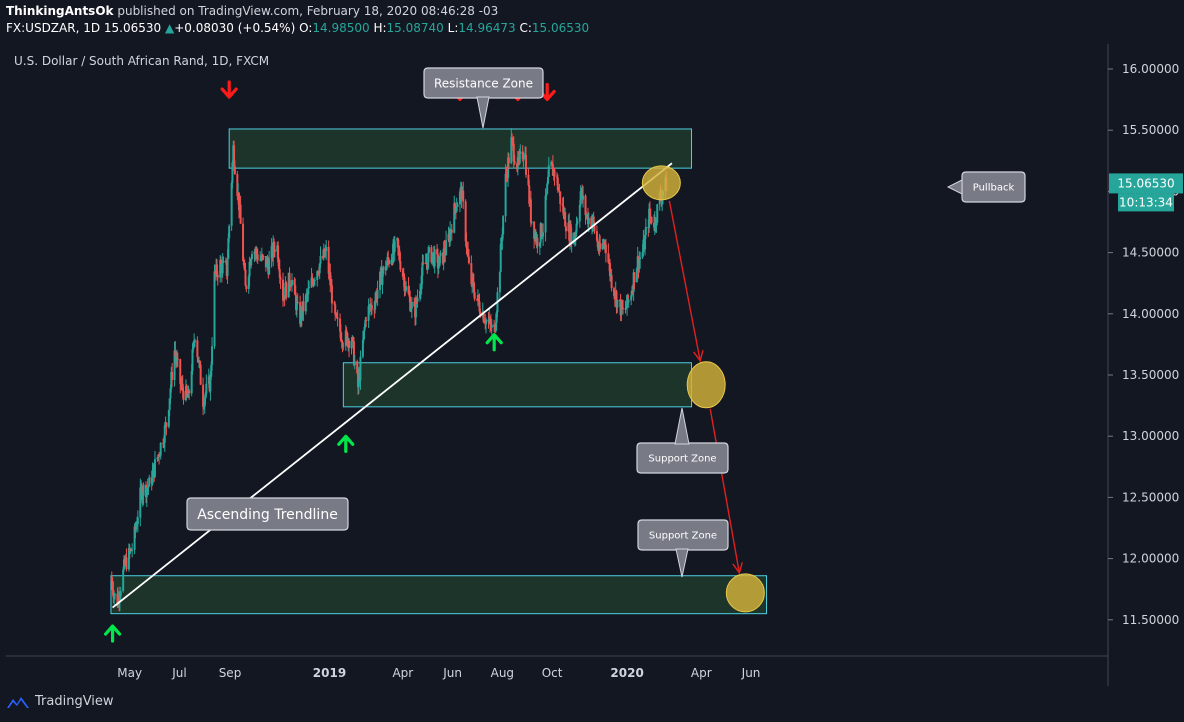  Describe the element at coordinates (517, 385) in the screenshot. I see `support-zone-upper` at that location.